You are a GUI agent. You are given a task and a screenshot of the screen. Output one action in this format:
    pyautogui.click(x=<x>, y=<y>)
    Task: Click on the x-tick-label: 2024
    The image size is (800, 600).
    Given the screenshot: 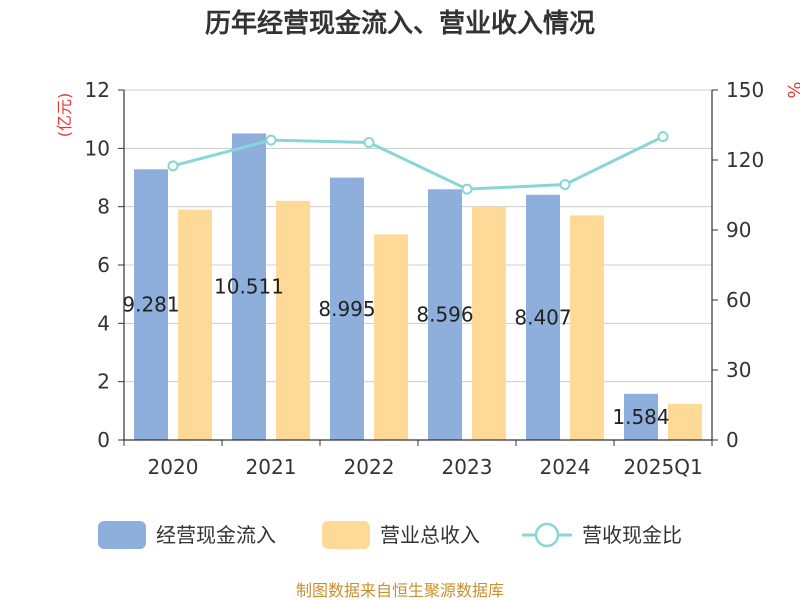 What is the action you would take?
    pyautogui.click(x=565, y=467)
    